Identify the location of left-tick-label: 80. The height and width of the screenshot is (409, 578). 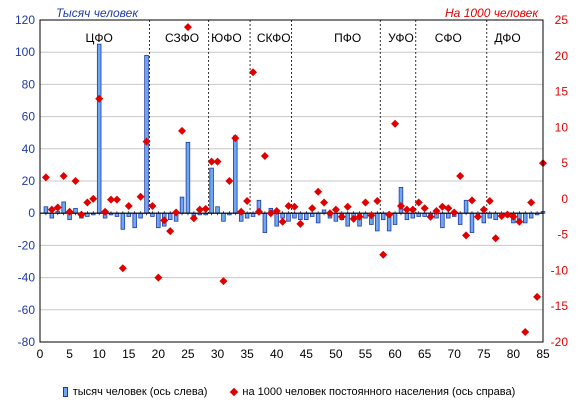
(29, 84).